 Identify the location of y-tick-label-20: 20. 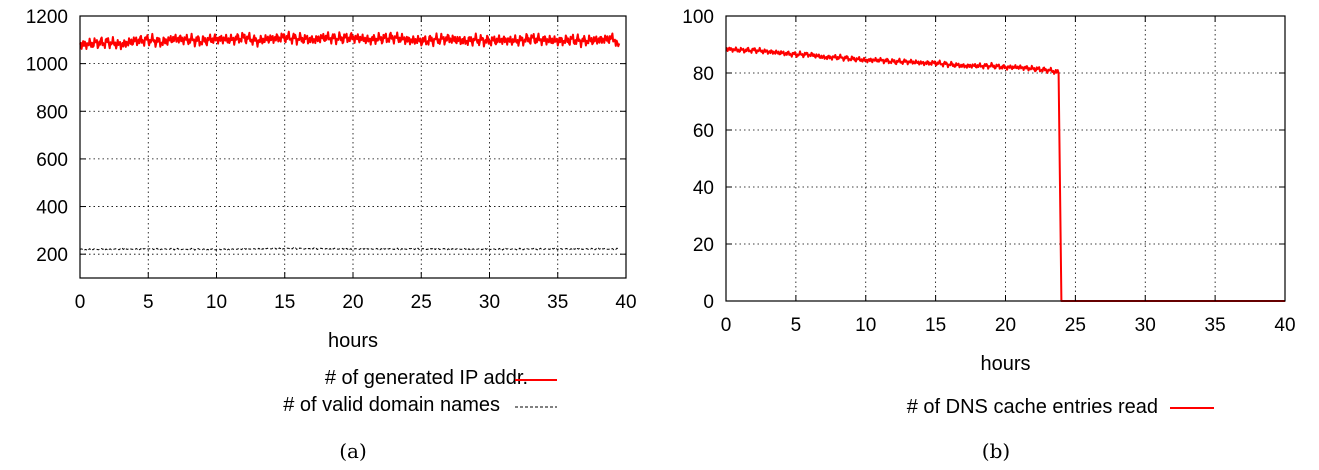
(703, 245).